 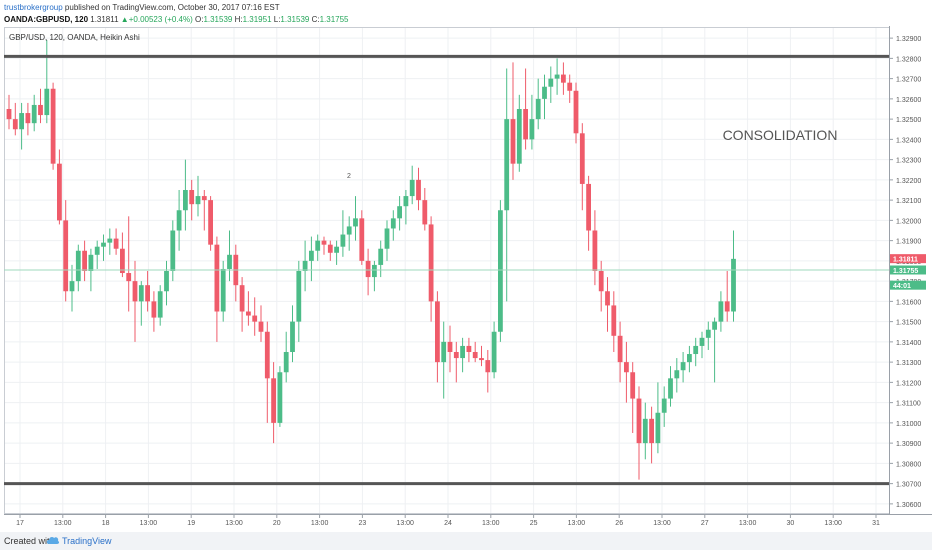 I want to click on close-label: C:, so click(x=314, y=19).